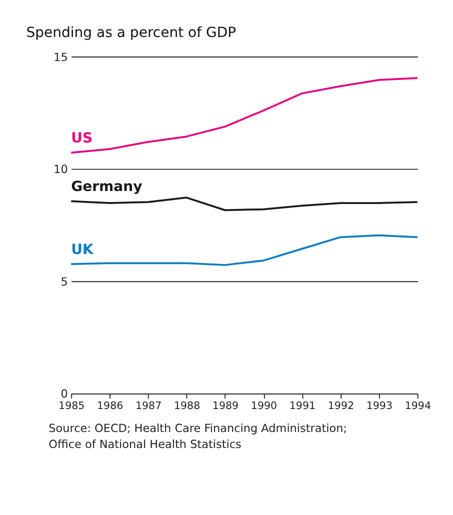 This screenshot has width=453, height=515. What do you see at coordinates (341, 406) in the screenshot?
I see `x-tick-label: 1992` at bounding box center [341, 406].